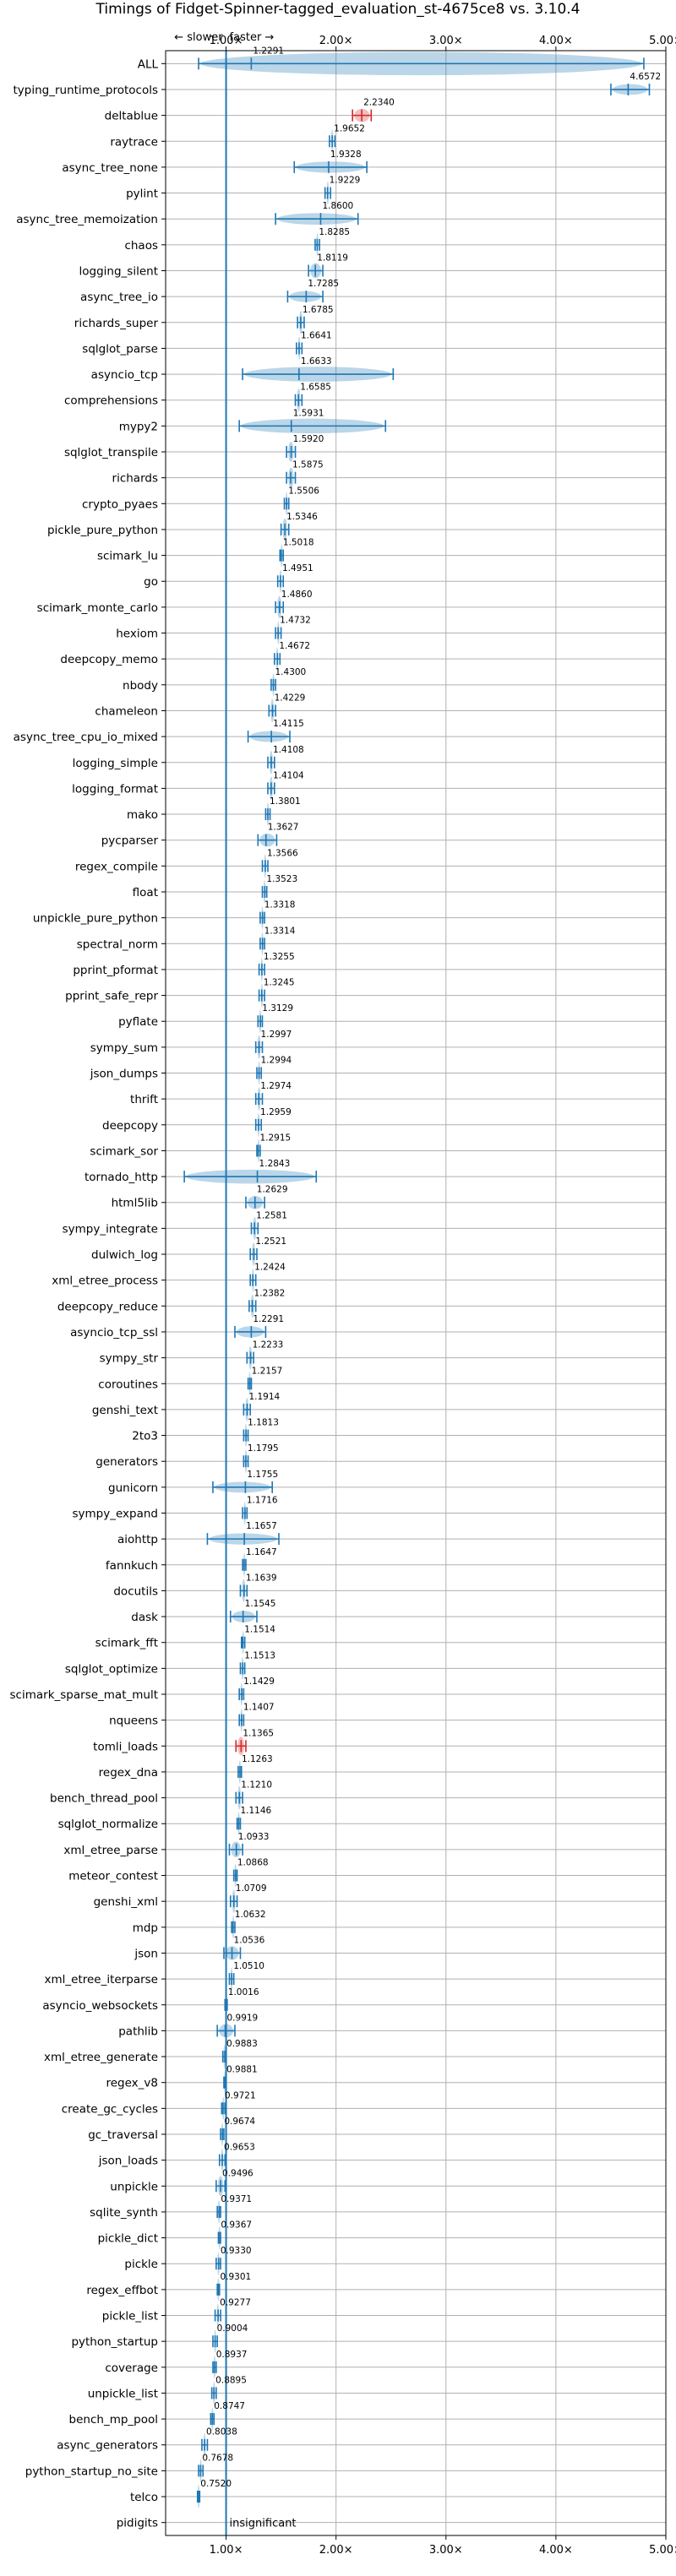  Describe the element at coordinates (127, 1643) in the screenshot. I see `category-label: scimark_fft` at that location.